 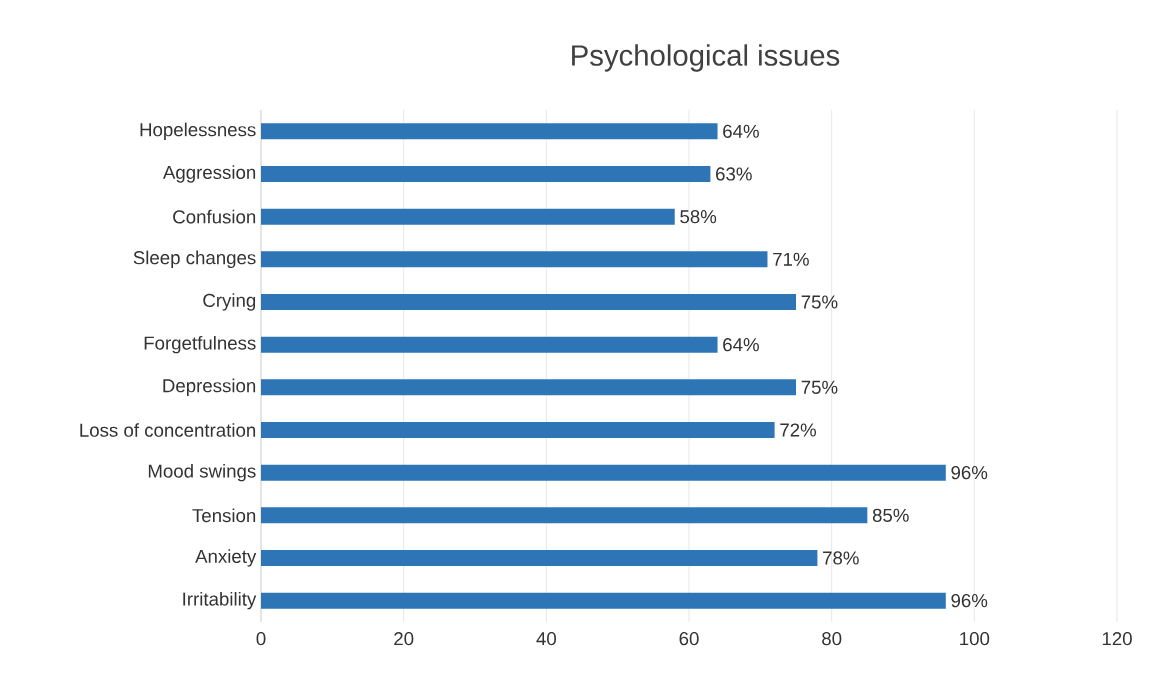 What do you see at coordinates (202, 472) in the screenshot?
I see `y-tick-label: Mood swings` at bounding box center [202, 472].